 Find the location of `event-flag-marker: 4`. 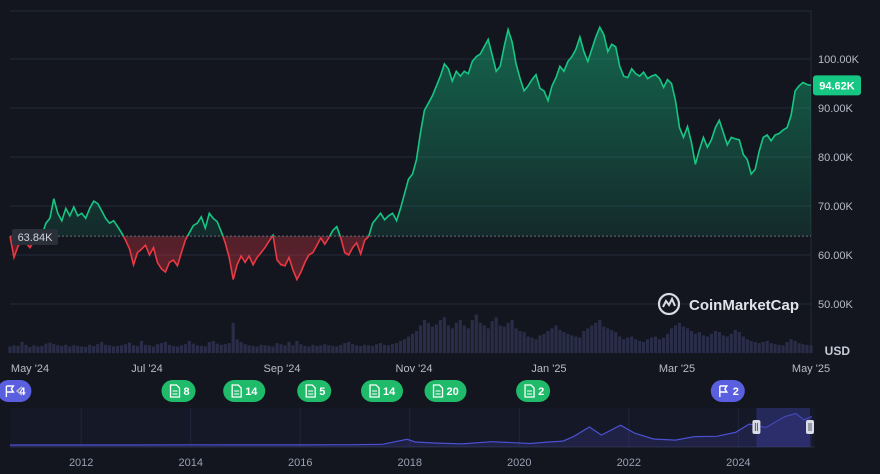

event-flag-marker: 4 is located at coordinates (16, 391).